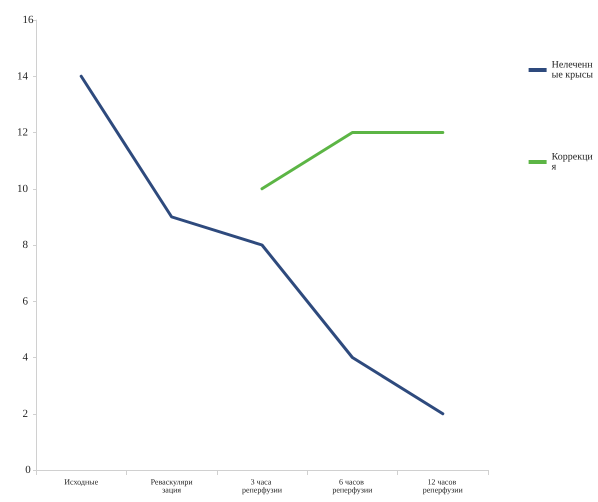  Describe the element at coordinates (25, 245) in the screenshot. I see `y-tick-label: 8` at that location.